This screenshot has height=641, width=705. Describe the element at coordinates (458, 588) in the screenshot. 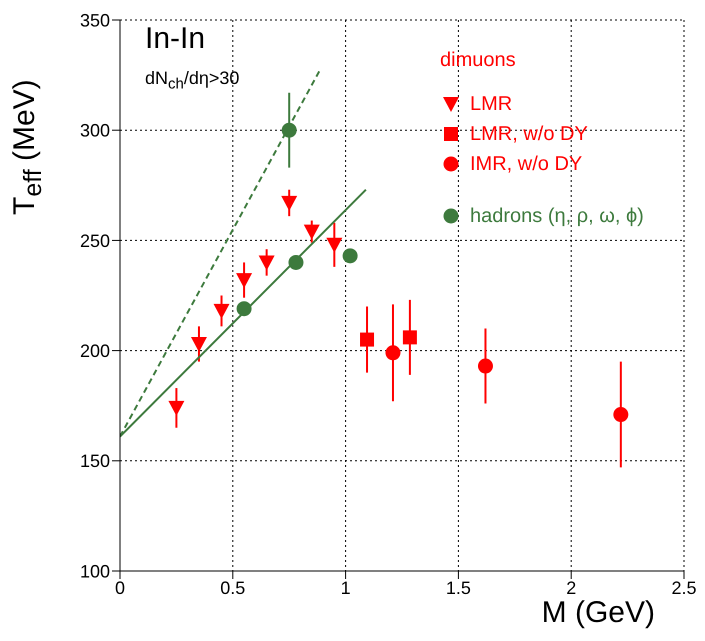

I see `x-tick-label: 1.5` at that location.